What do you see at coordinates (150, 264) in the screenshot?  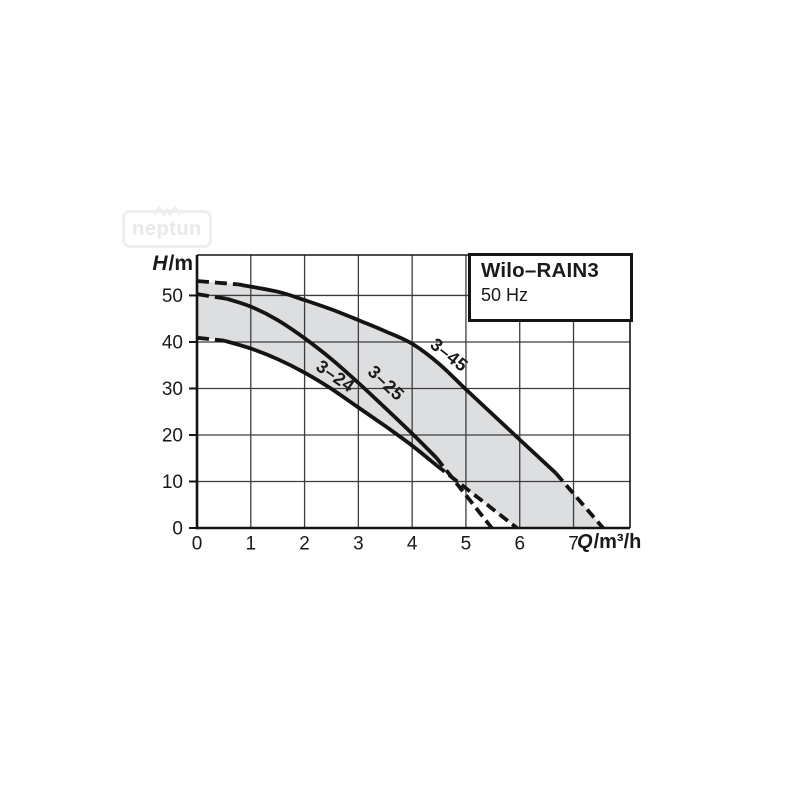 I see `y-axis-title: H/m` at bounding box center [150, 264].